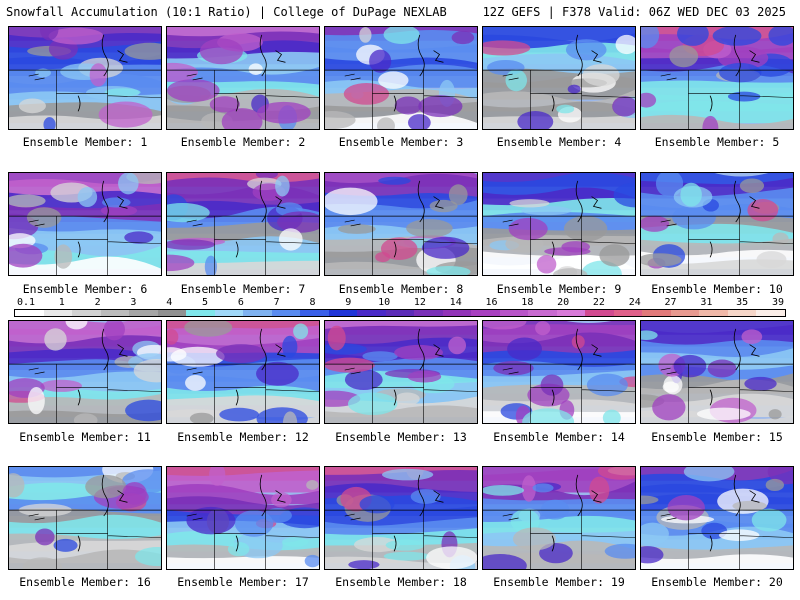 This screenshot has height=600, width=800. What do you see at coordinates (717, 582) in the screenshot?
I see `member-caption: Ensemble Member: 20` at bounding box center [717, 582].